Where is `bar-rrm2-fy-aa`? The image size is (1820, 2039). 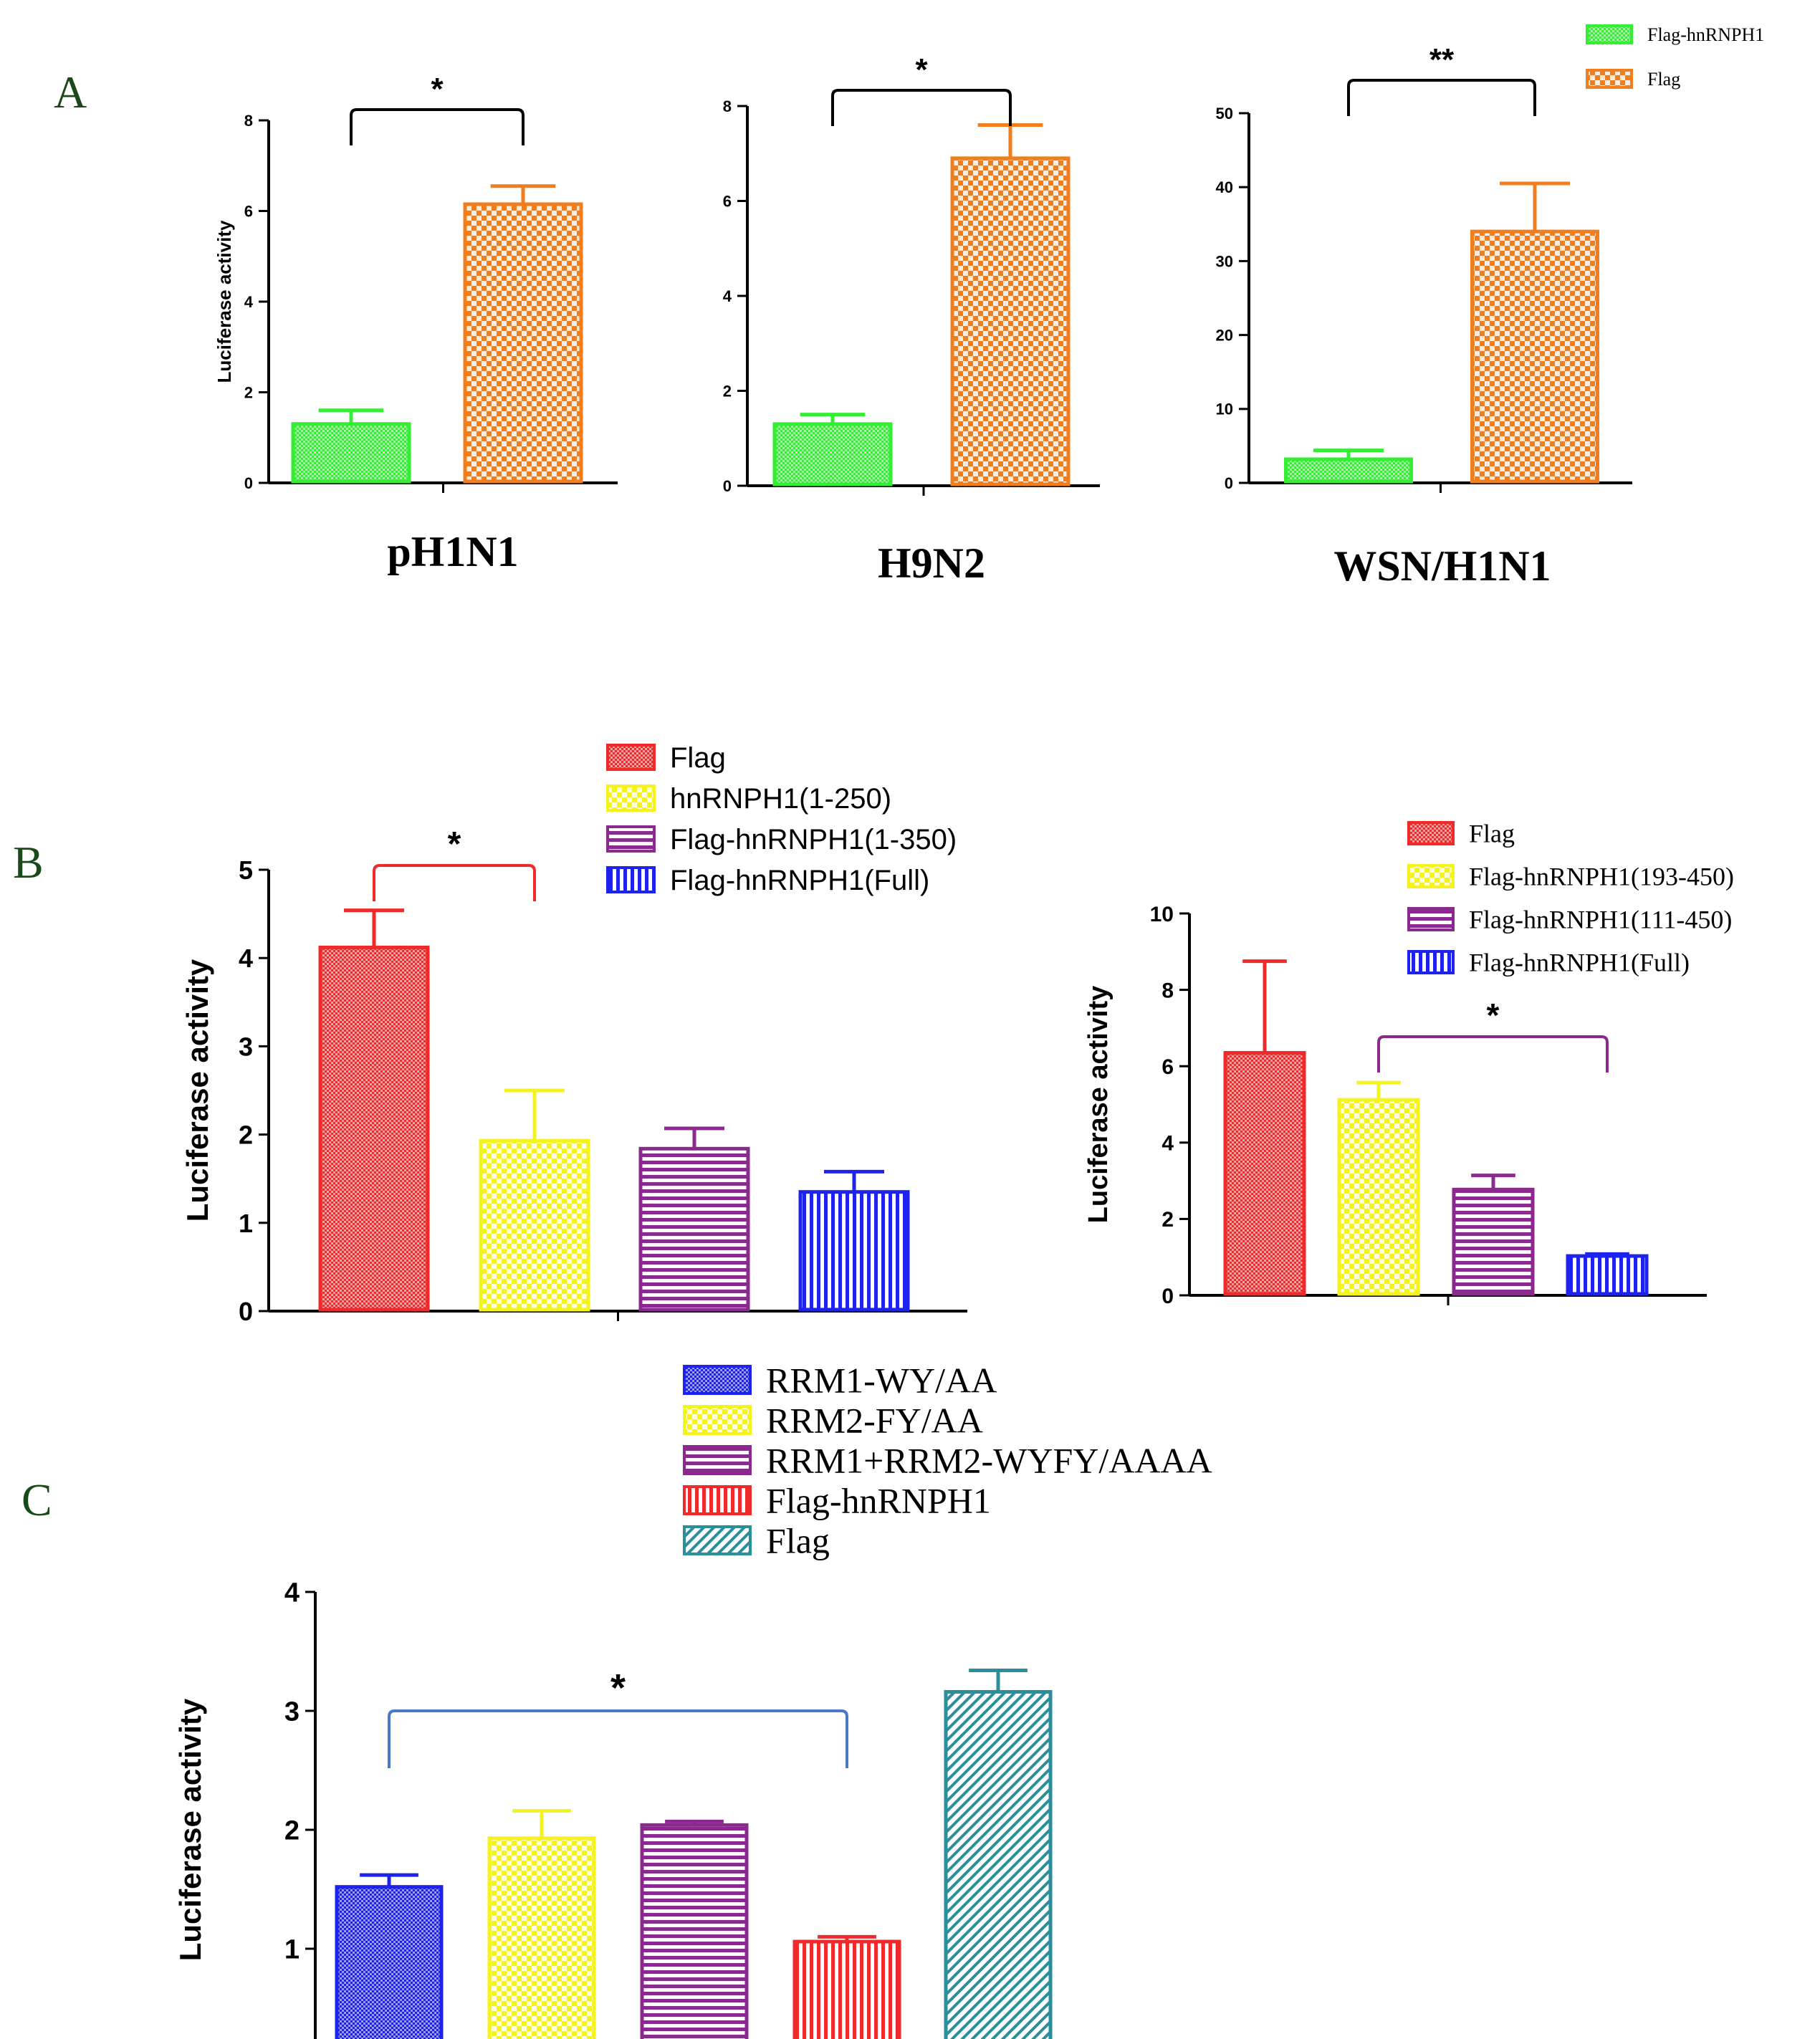
bar-rrm2-fy-aa is located at coordinates (541, 1938).